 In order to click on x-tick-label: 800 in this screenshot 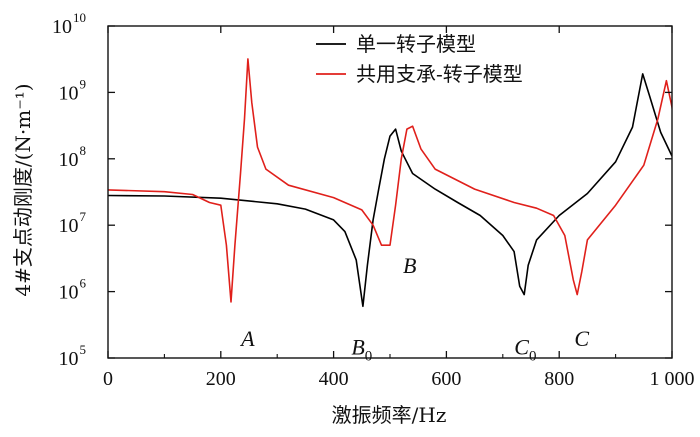, I will do `click(559, 379)`.